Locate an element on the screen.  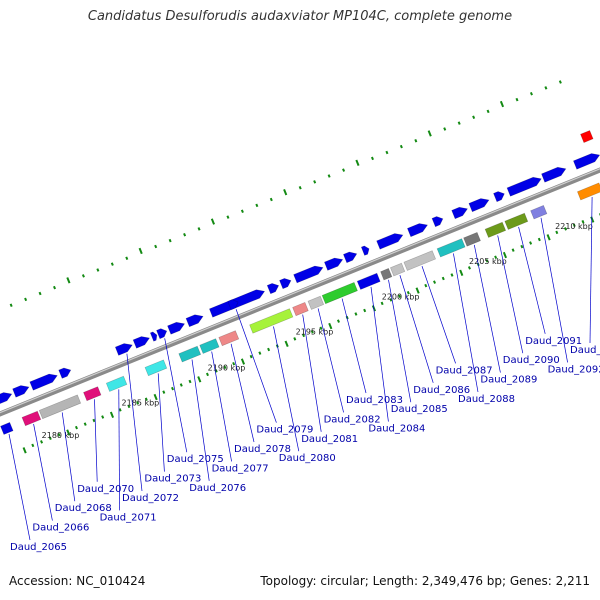
gene-daud-2065 is located at coordinates (7, 428).